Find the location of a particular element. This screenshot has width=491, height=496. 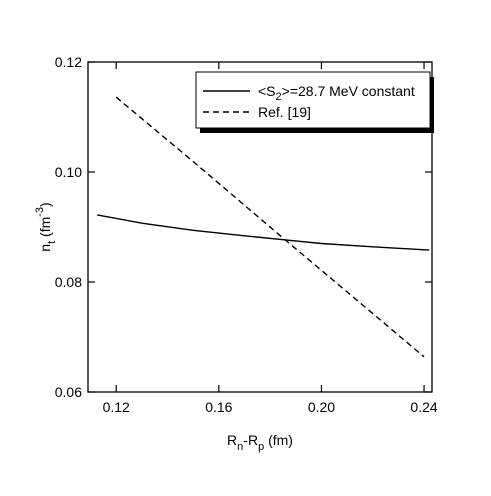

legend-label: <S2>=28.7 MeV constant is located at coordinates (336, 93).